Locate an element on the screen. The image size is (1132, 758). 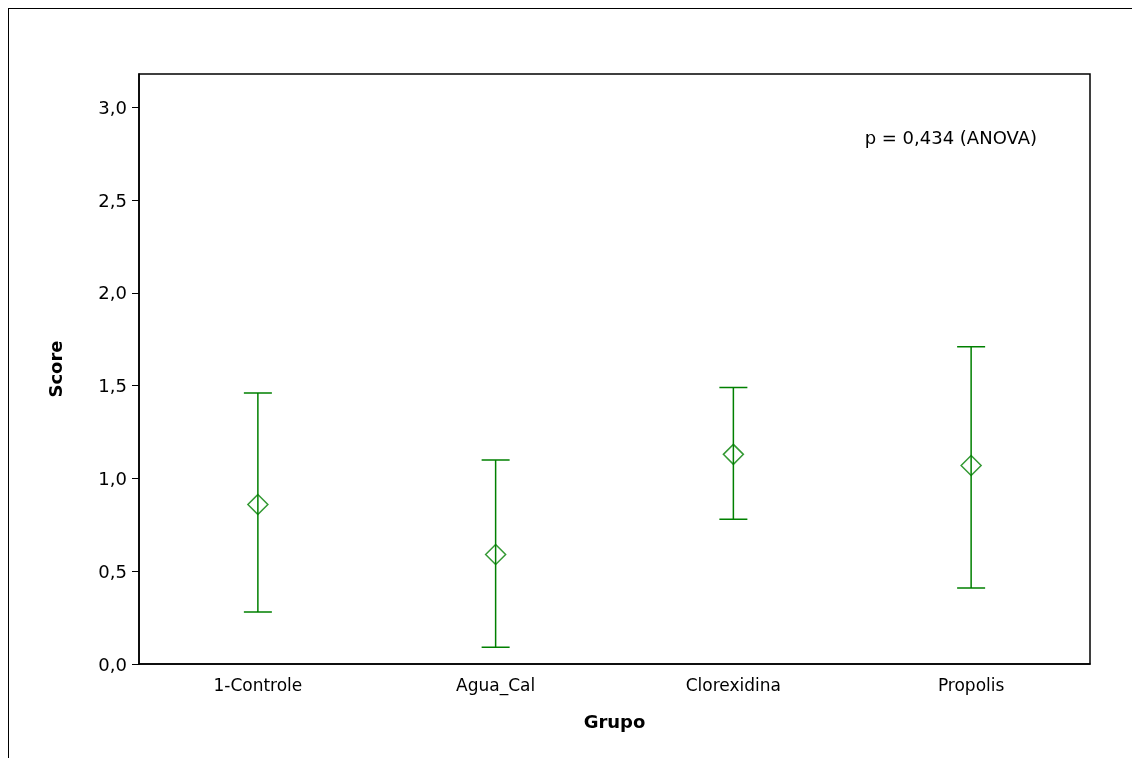
x-tick-label: Clorexidina is located at coordinates (733, 684).